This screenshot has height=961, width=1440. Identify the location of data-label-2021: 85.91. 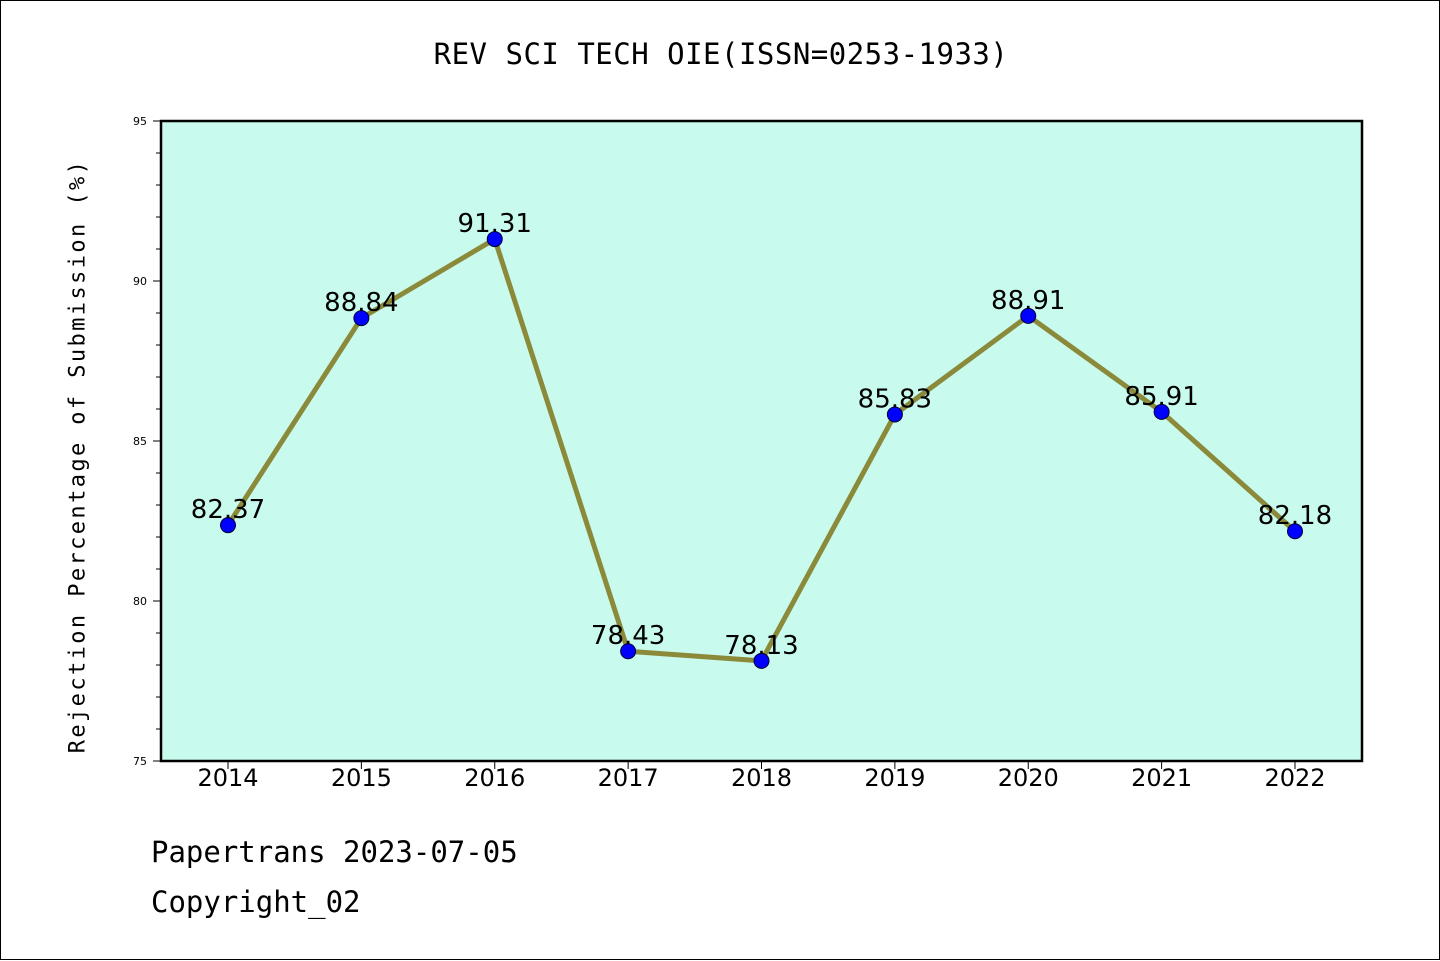
(1161, 397).